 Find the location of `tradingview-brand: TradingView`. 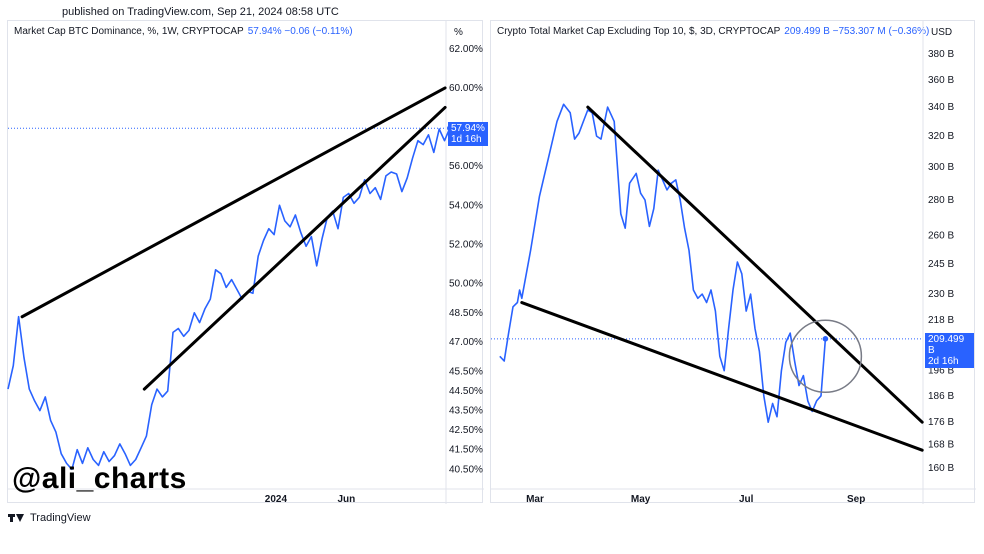

tradingview-brand: TradingView is located at coordinates (49, 518).